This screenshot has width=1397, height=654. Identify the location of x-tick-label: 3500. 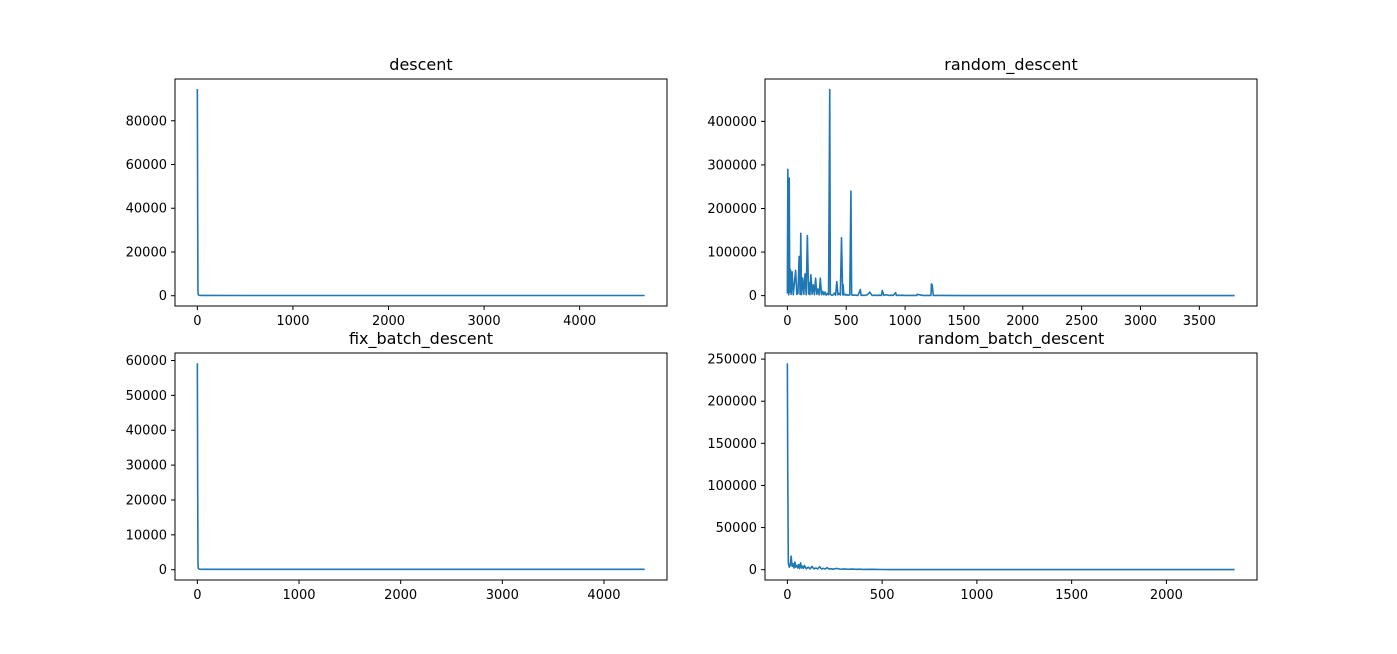
(1199, 321).